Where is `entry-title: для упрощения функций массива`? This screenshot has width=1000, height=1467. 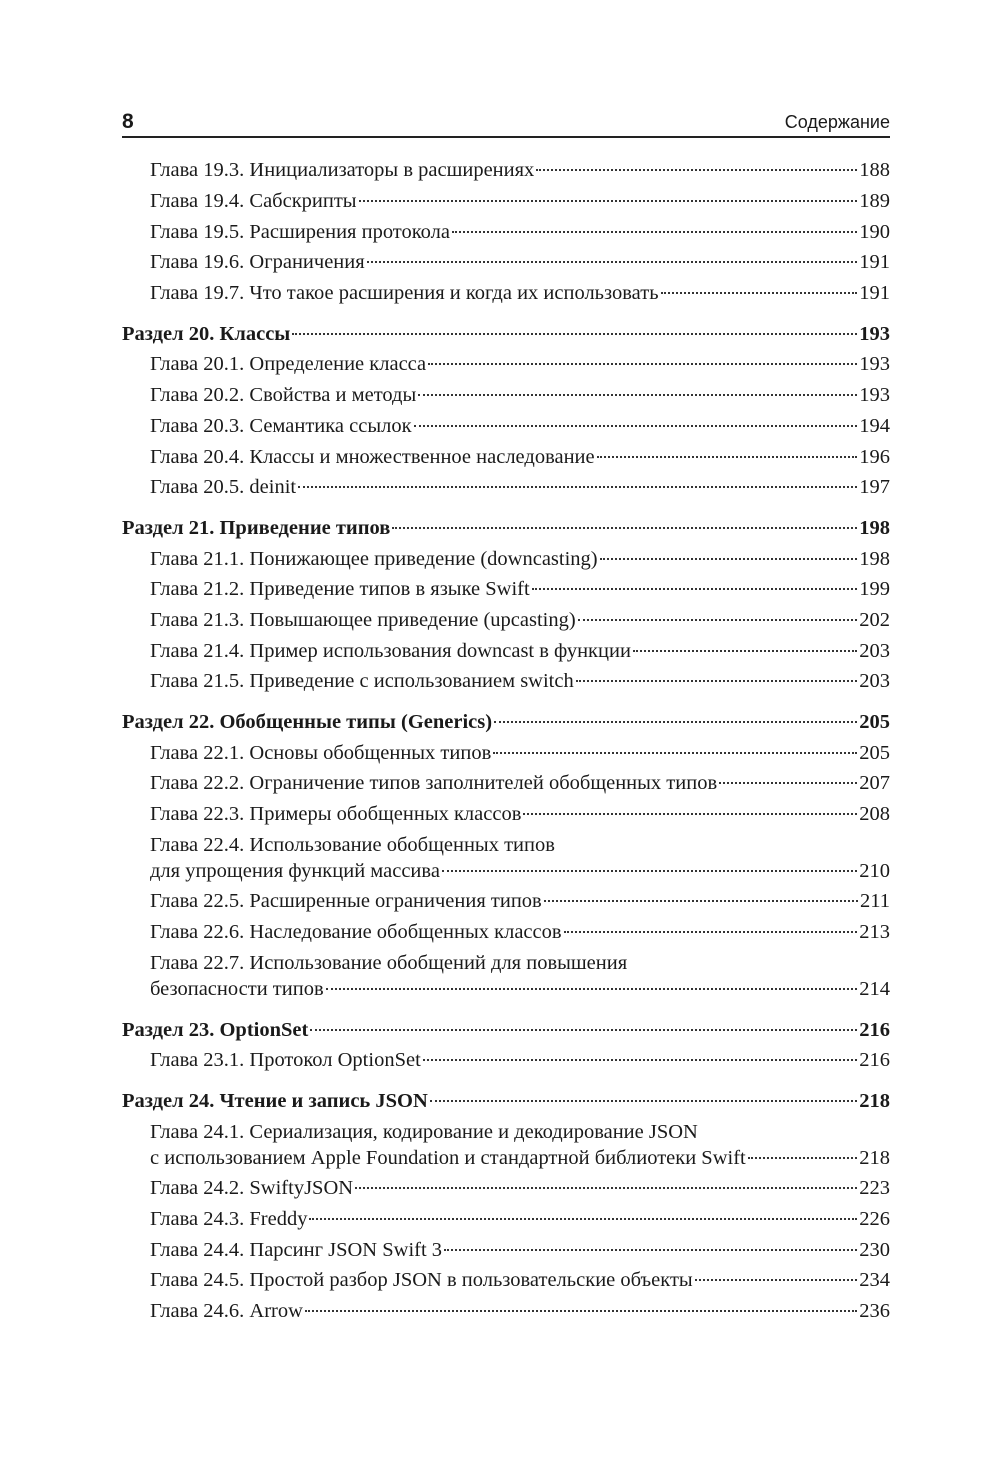 entry-title: для упрощения функций массива is located at coordinates (295, 870).